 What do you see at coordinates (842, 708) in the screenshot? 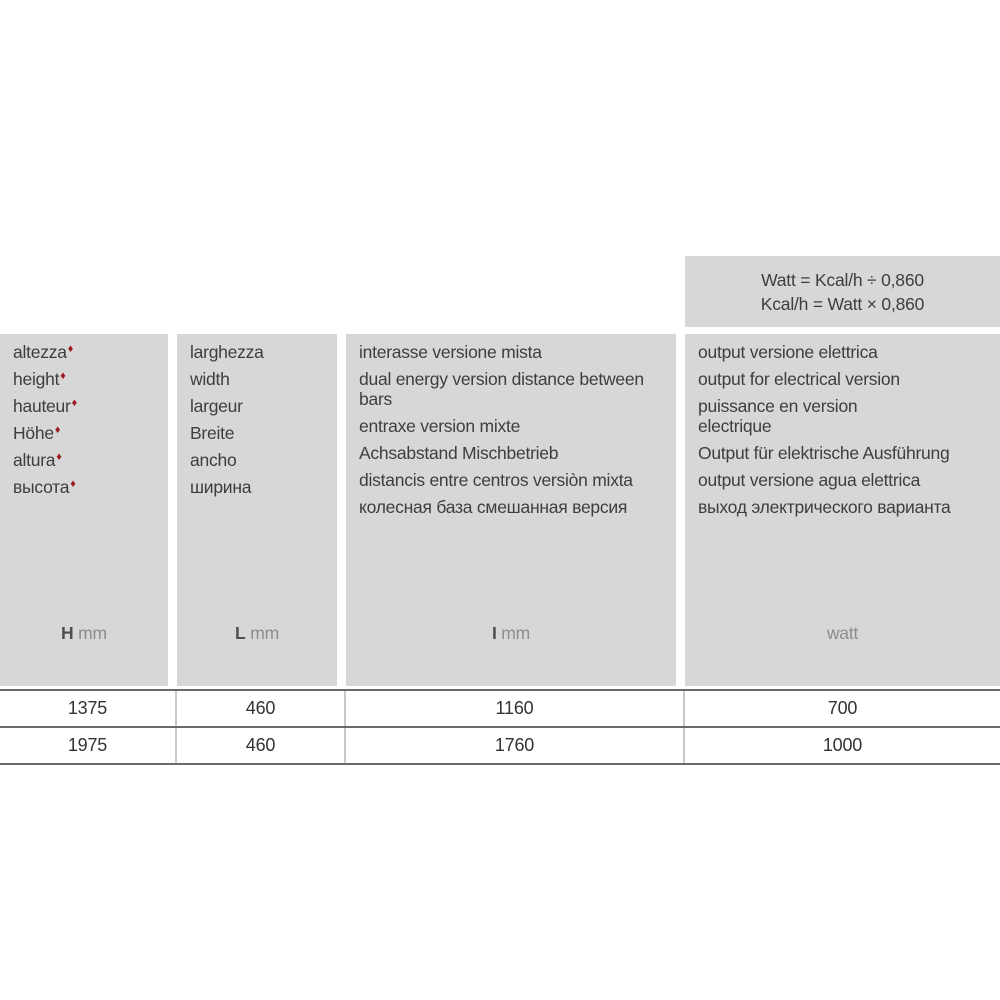
I see `value-cell-electrical-output: 700` at bounding box center [842, 708].